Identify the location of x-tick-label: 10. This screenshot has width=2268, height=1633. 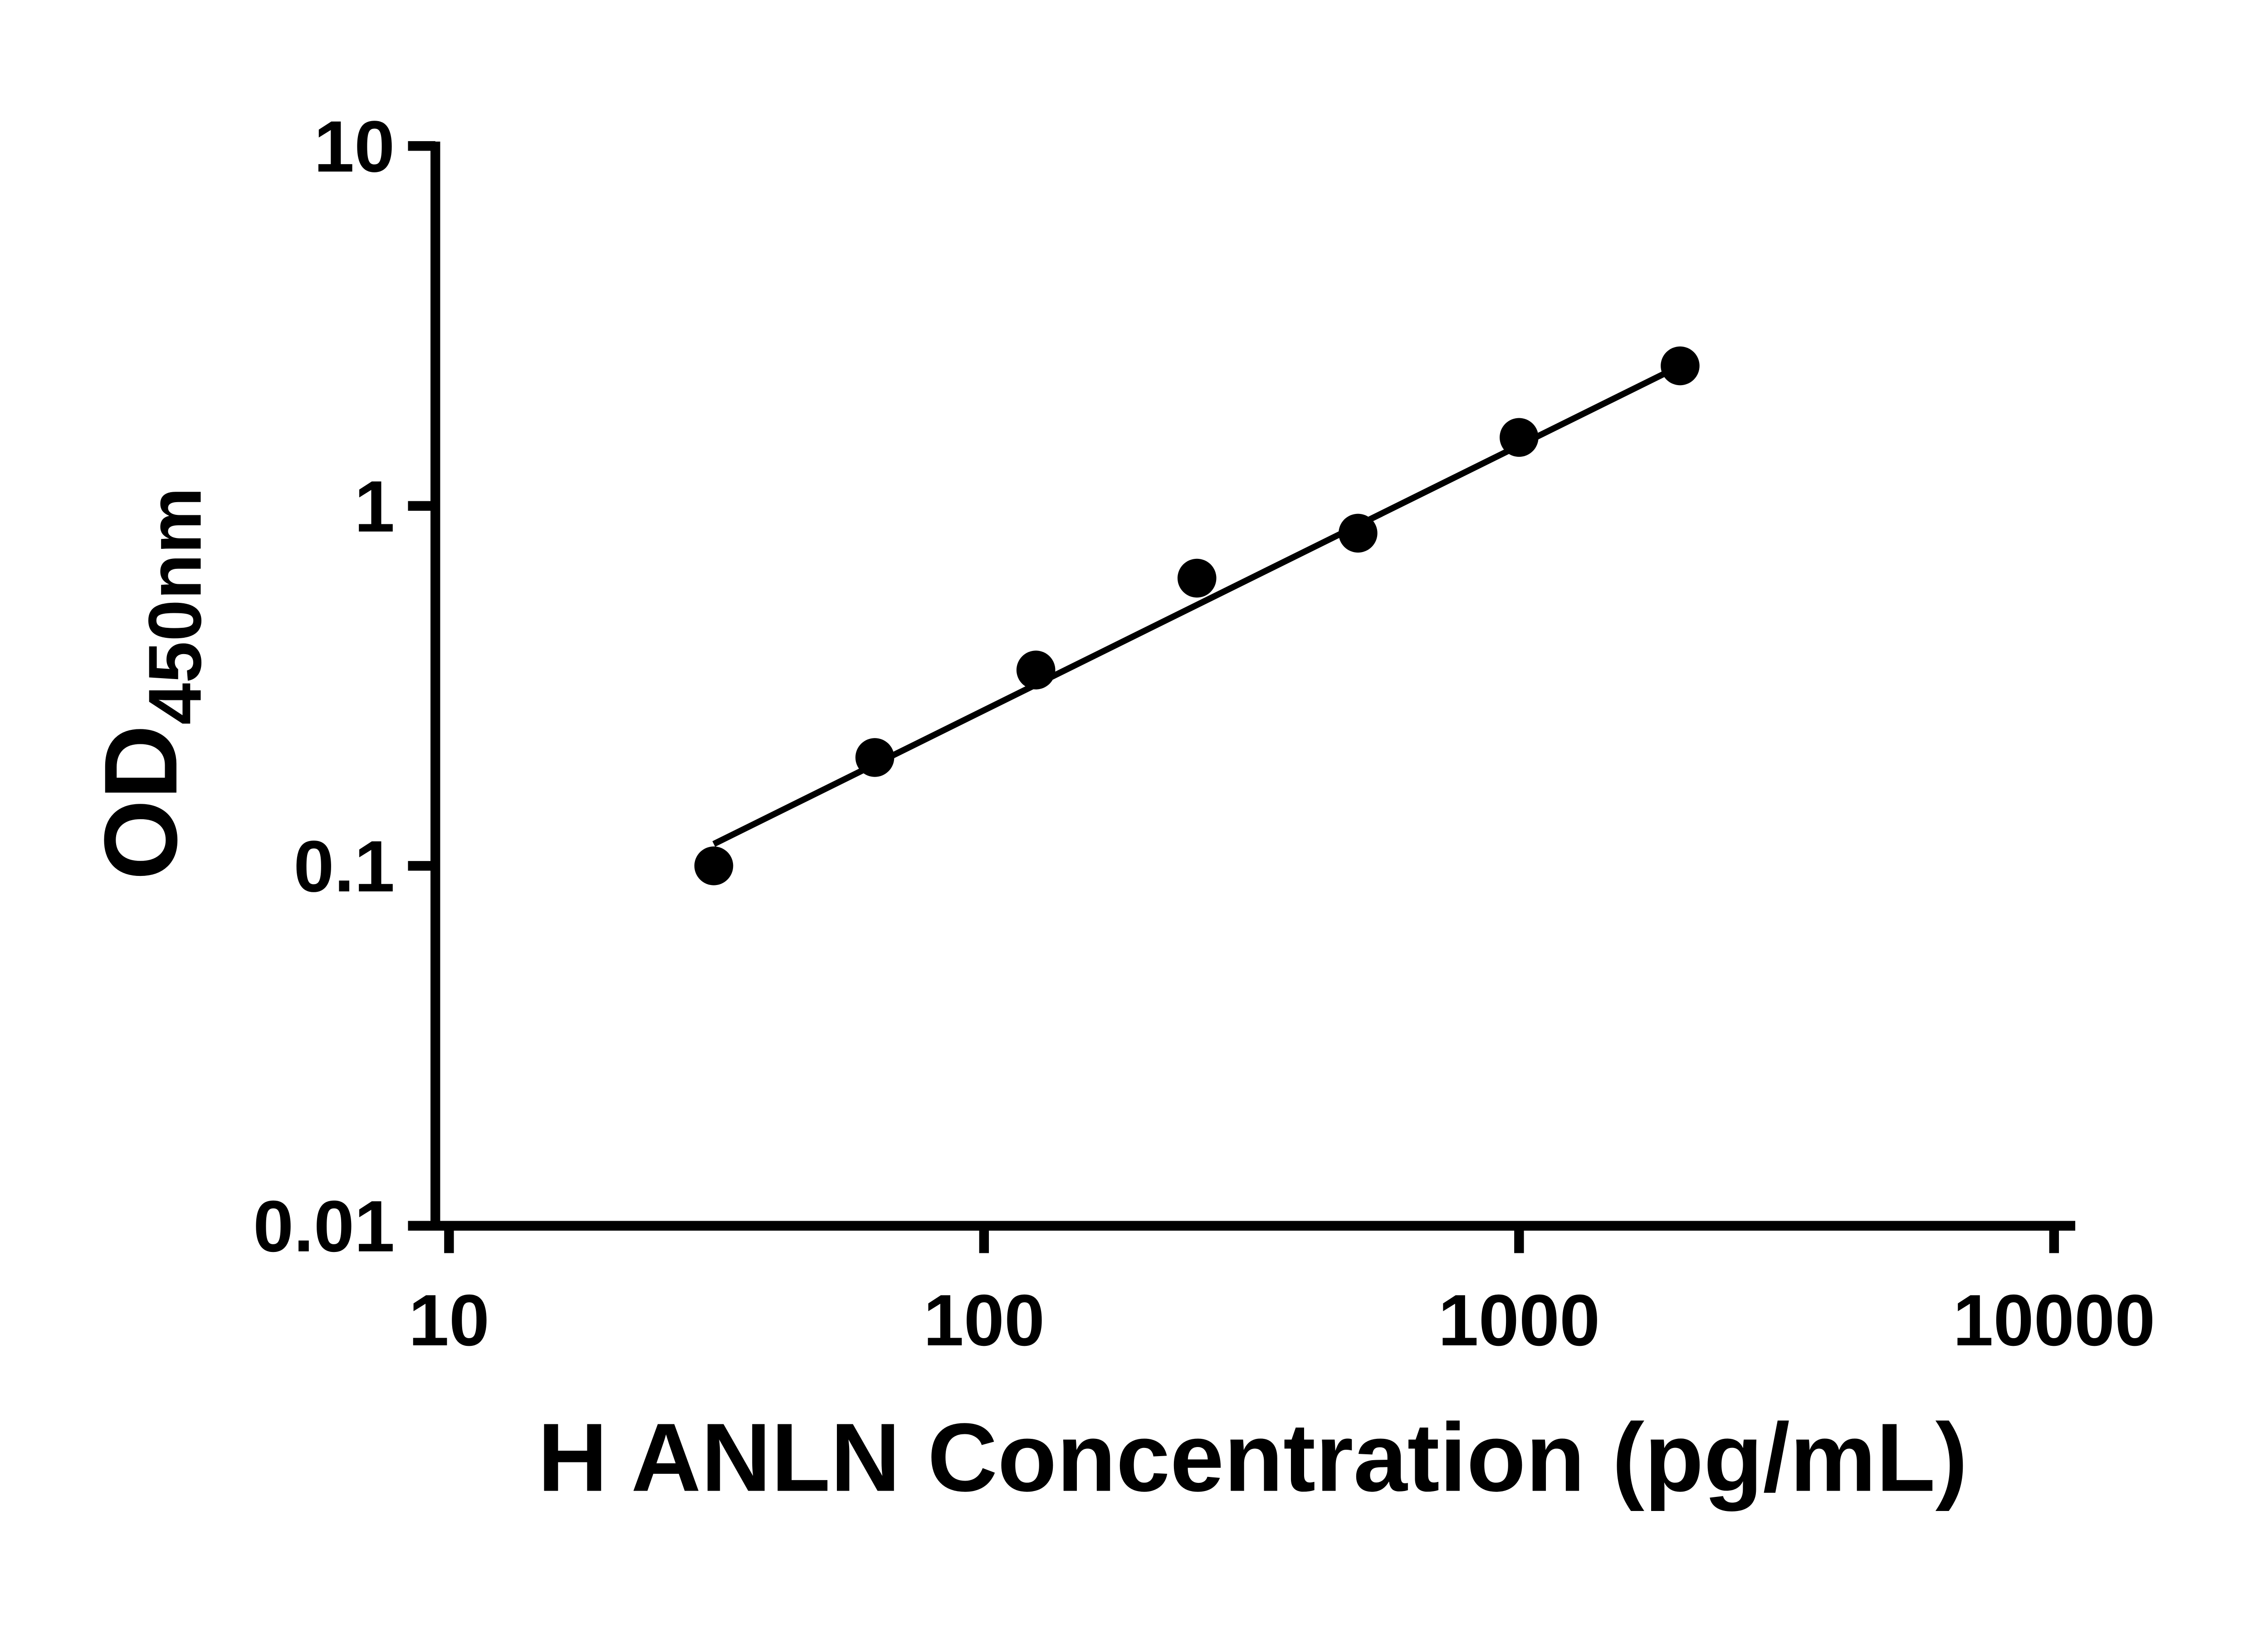
(449, 1320).